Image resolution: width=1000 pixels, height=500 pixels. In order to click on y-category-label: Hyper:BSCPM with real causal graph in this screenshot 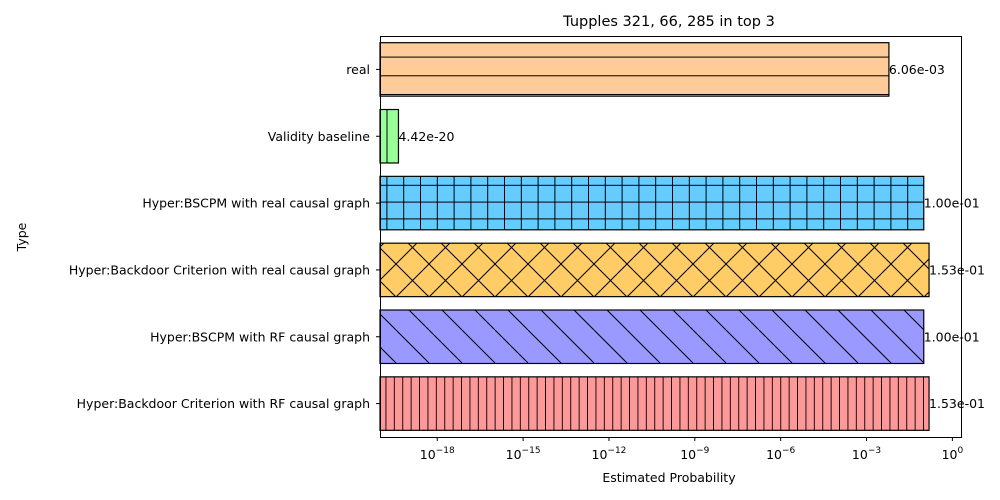, I will do `click(256, 203)`.